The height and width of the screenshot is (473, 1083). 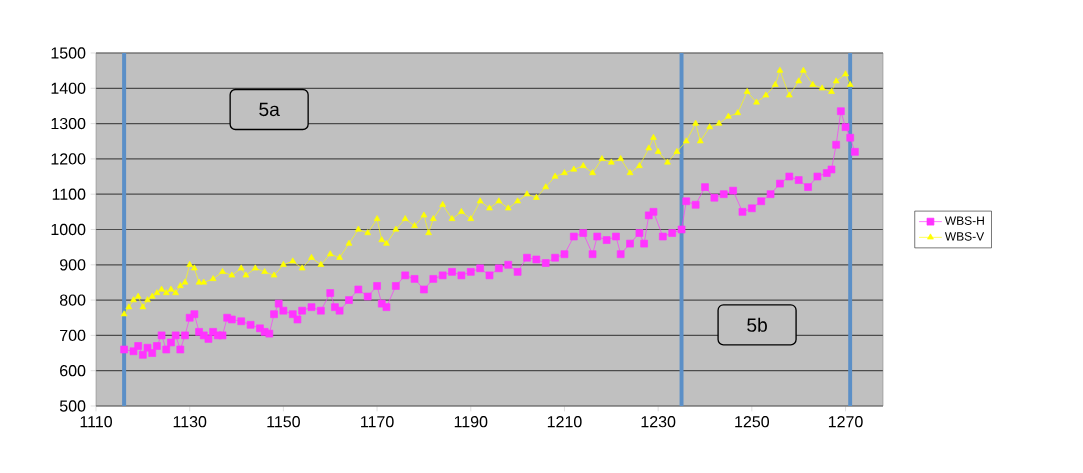 I want to click on y-tick-label: 1300, so click(x=68, y=123).